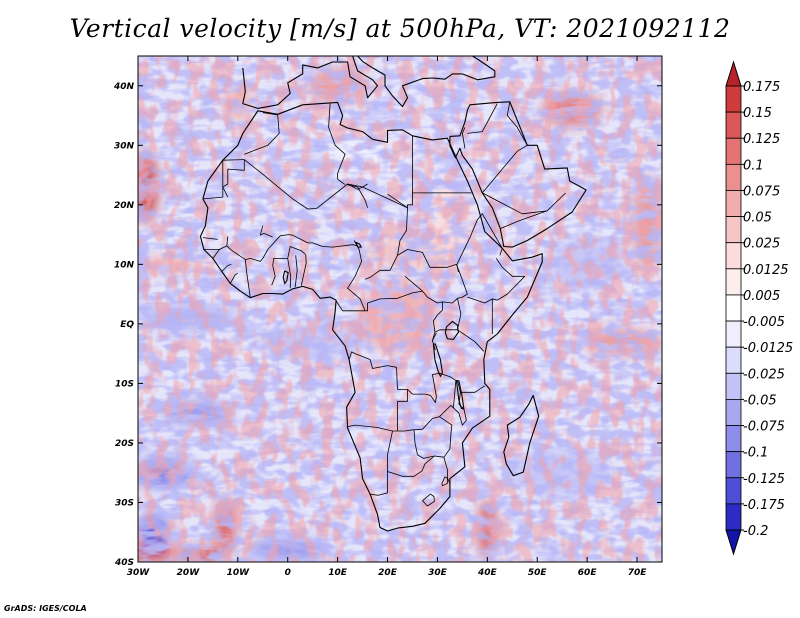 This screenshot has width=800, height=618. Describe the element at coordinates (538, 573) in the screenshot. I see `lon-tick-label: 50E` at that location.